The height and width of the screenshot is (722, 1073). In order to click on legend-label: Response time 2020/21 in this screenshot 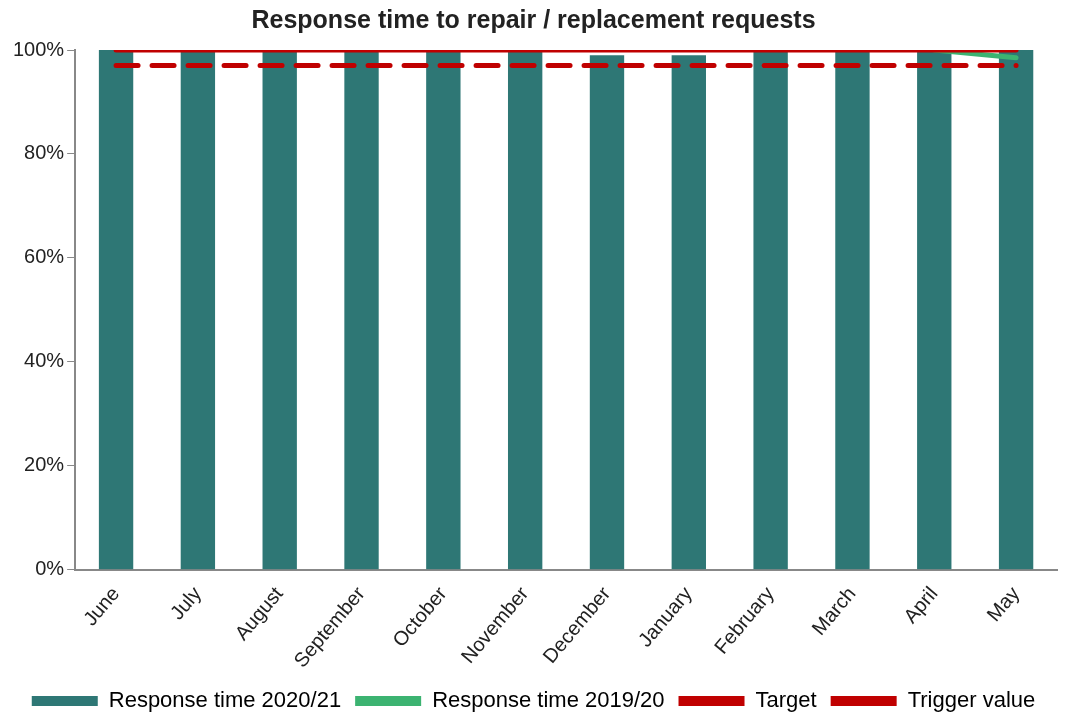, I will do `click(225, 700)`.